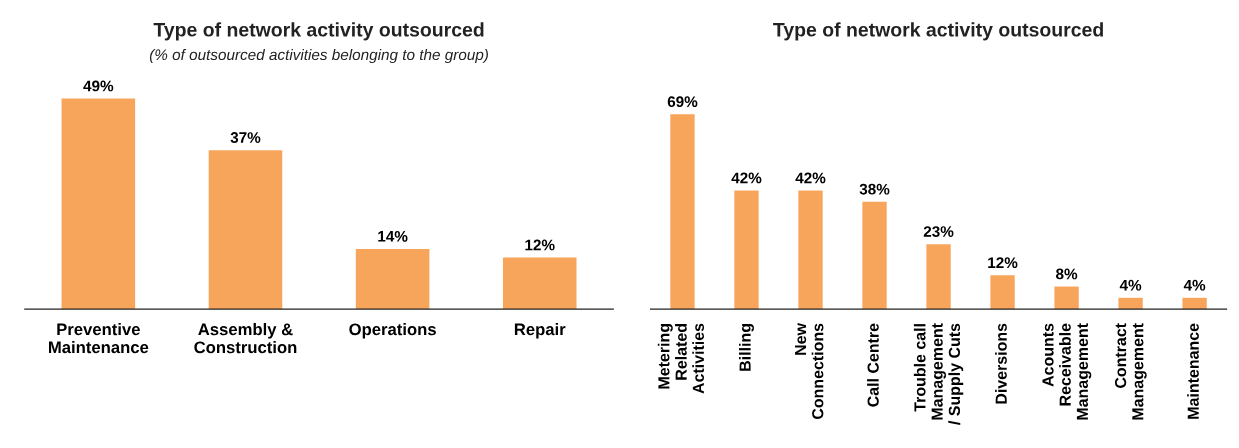  What do you see at coordinates (938, 231) in the screenshot?
I see `data-label: 23%` at bounding box center [938, 231].